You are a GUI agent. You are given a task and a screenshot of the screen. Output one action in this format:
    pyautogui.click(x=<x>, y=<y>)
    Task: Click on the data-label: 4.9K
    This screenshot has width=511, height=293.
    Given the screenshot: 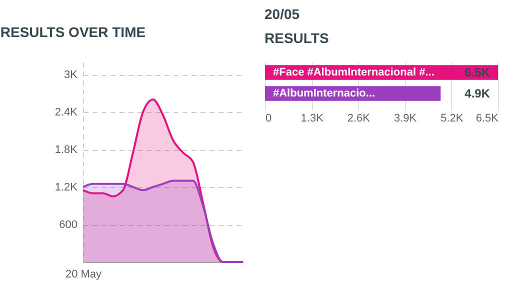 What is the action you would take?
    pyautogui.click(x=477, y=93)
    